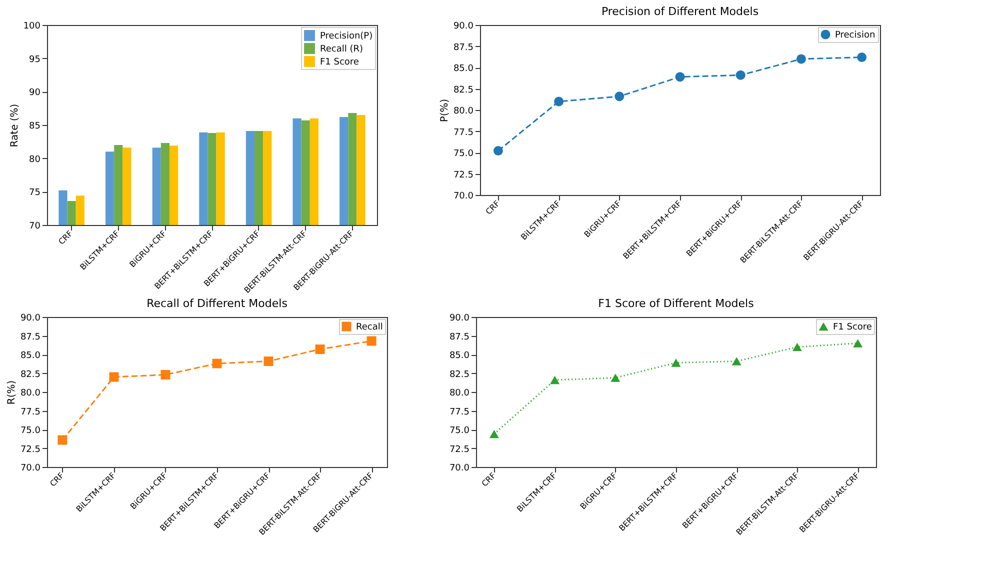  Describe the element at coordinates (14, 126) in the screenshot. I see `y-axis-title: Rate (%)` at that location.